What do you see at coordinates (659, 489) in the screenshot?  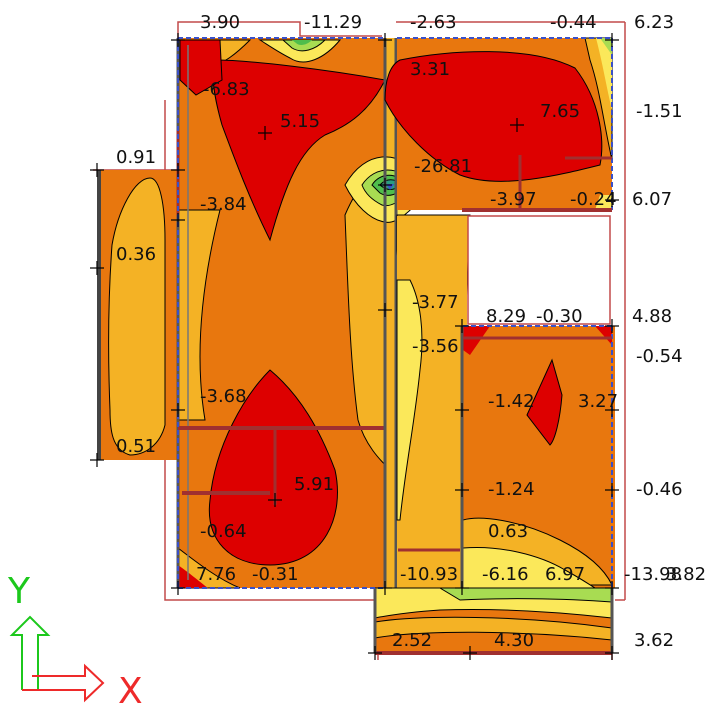 I see `value-label: -0.46` at bounding box center [659, 489].